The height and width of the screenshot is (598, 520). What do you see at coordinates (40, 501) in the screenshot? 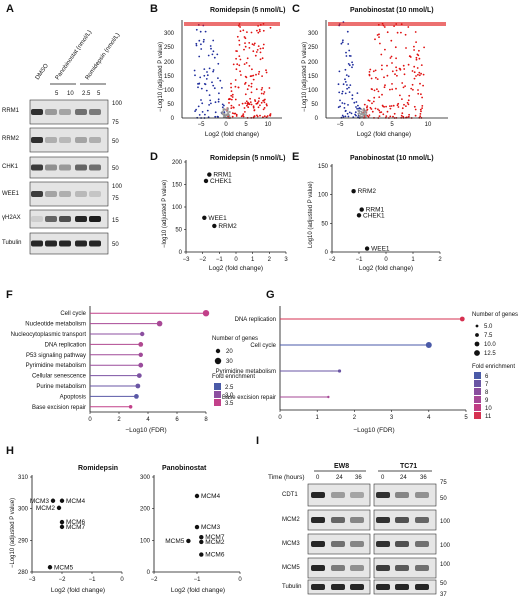
I see `chH1-point-label-mcm3: MCM3` at bounding box center [40, 501].